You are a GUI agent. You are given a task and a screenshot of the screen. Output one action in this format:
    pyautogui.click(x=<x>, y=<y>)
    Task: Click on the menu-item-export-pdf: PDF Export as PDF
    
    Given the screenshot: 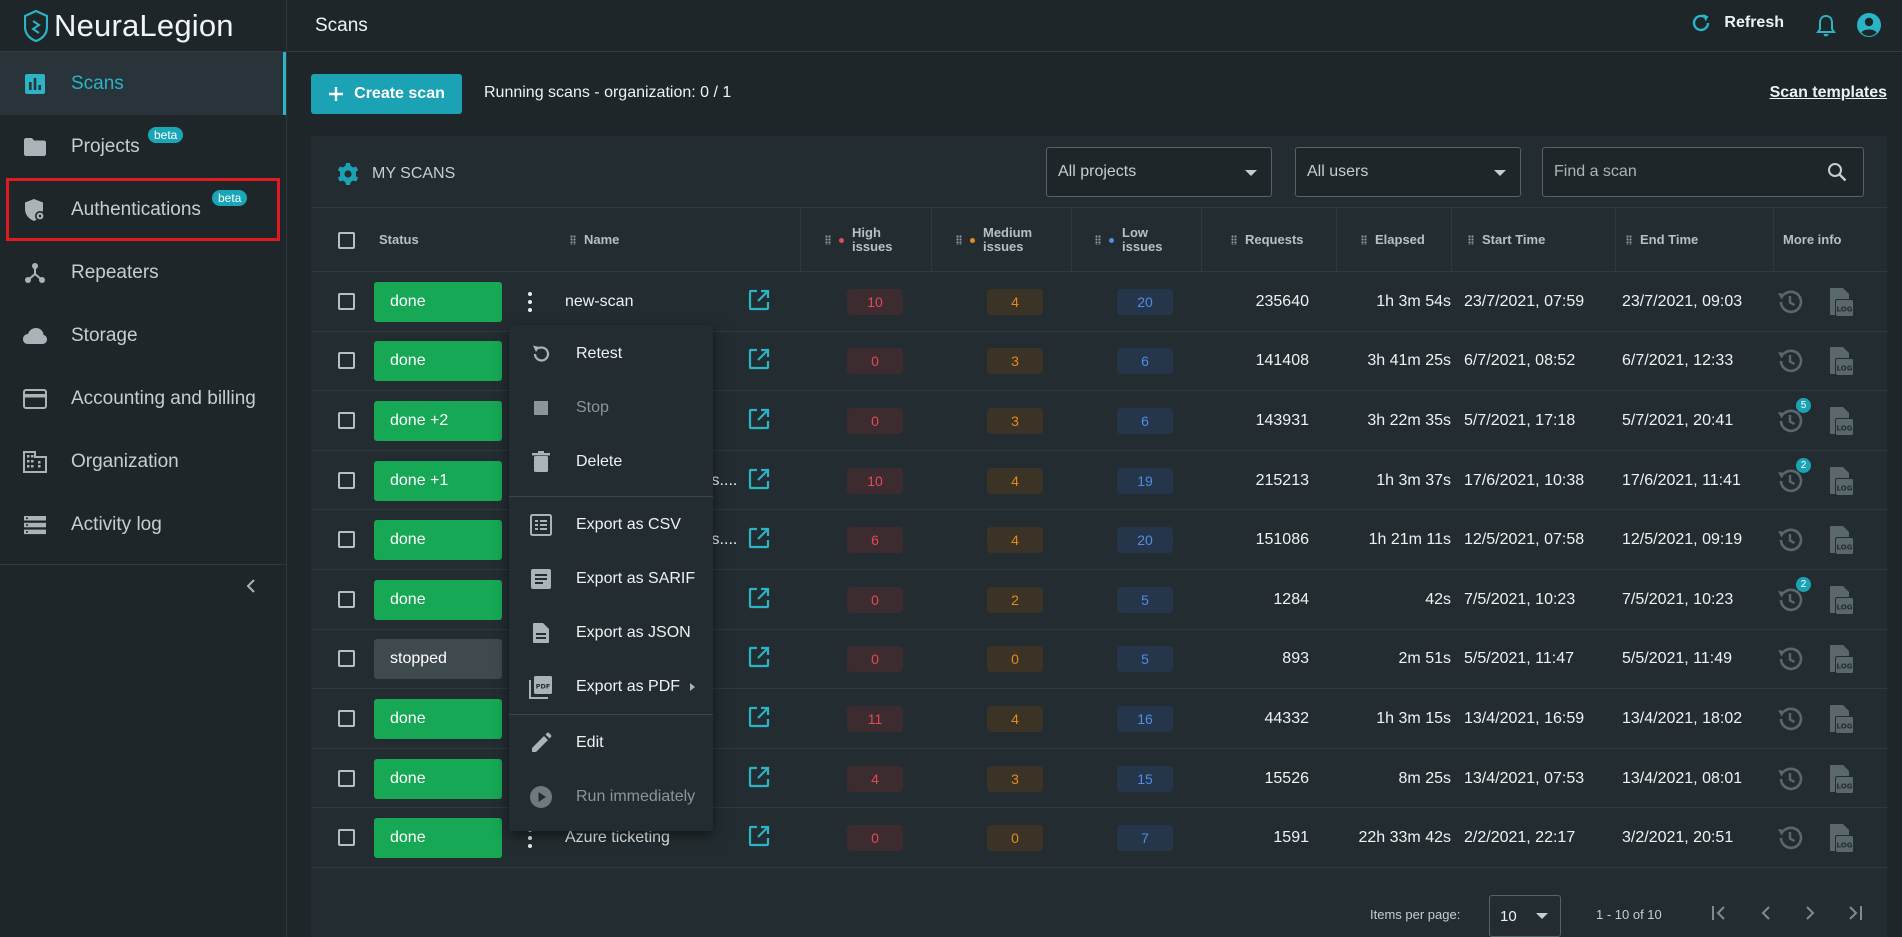 What is the action you would take?
    pyautogui.click(x=611, y=687)
    